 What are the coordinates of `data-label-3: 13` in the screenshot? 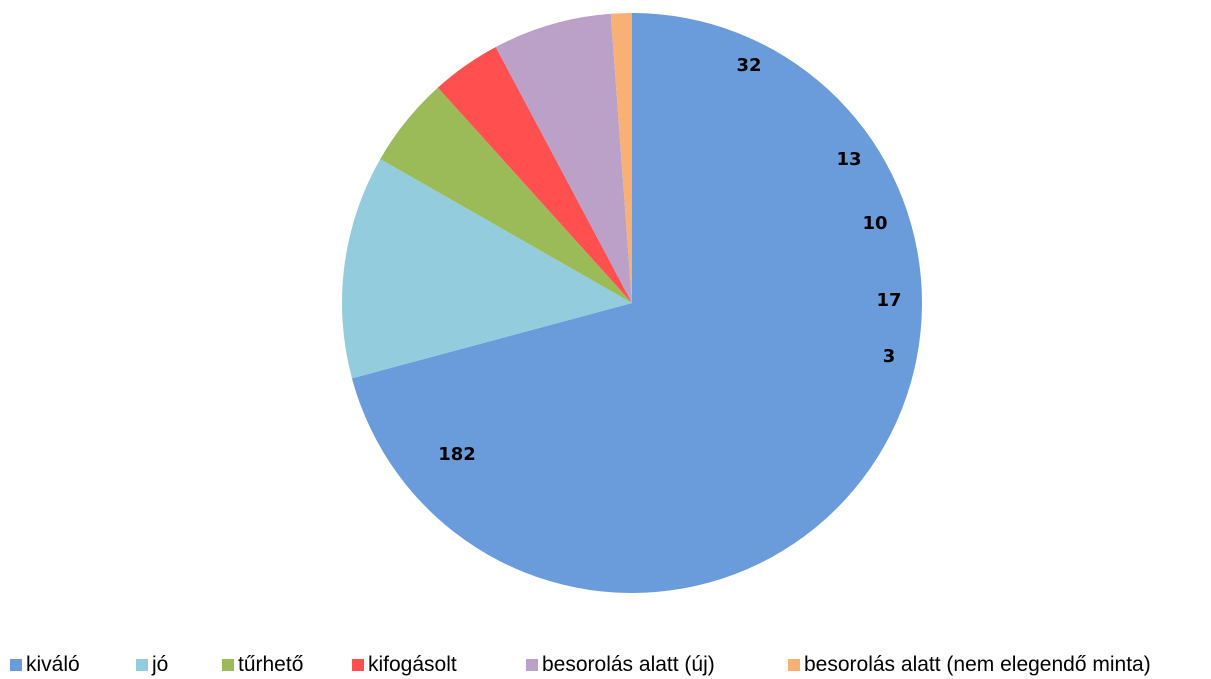 It's located at (848, 159).